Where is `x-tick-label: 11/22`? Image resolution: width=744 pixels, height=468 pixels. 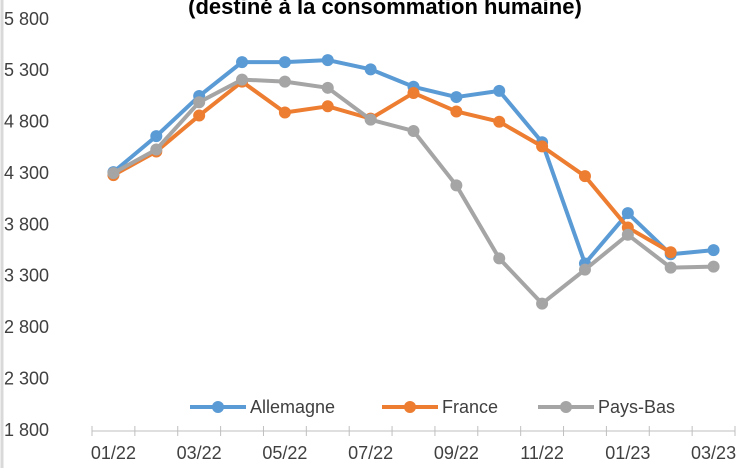
x-tick-label: 11/22 is located at coordinates (542, 453).